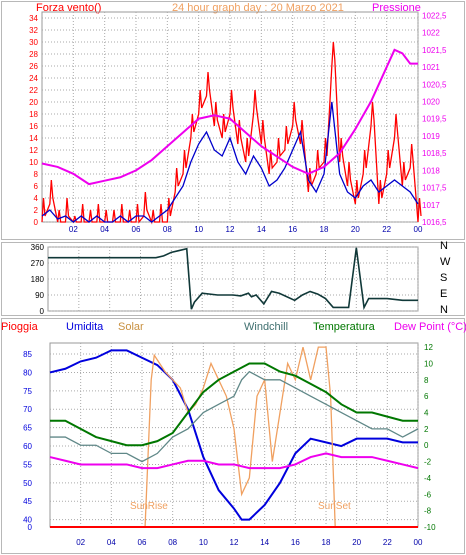 The image size is (466, 555). Describe the element at coordinates (33, 78) in the screenshot. I see `y-tick-label-left: 24` at that location.